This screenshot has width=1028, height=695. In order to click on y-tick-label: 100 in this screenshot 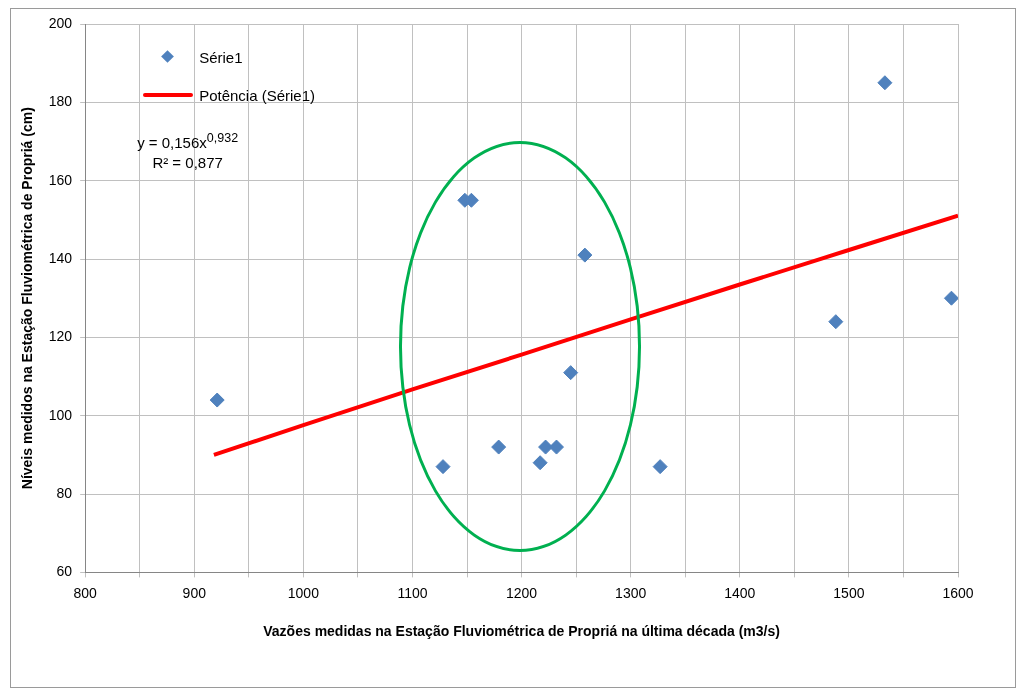, I will do `click(60, 414)`.